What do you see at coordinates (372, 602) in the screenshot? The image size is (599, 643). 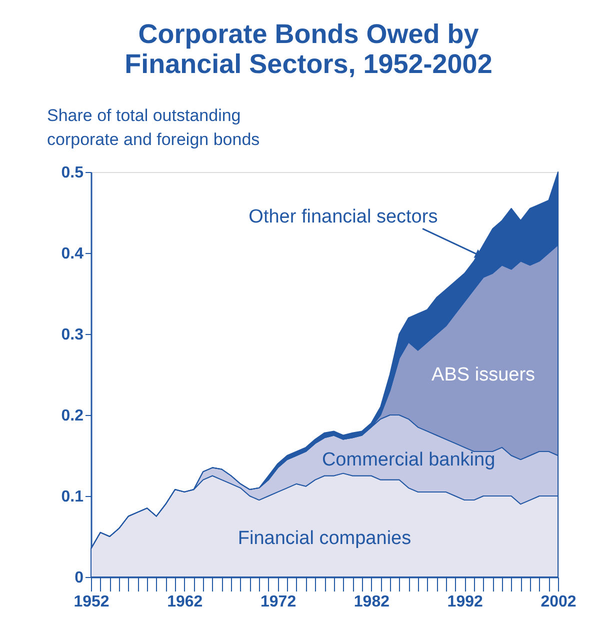 I see `x-tick-label: 1982` at bounding box center [372, 602].